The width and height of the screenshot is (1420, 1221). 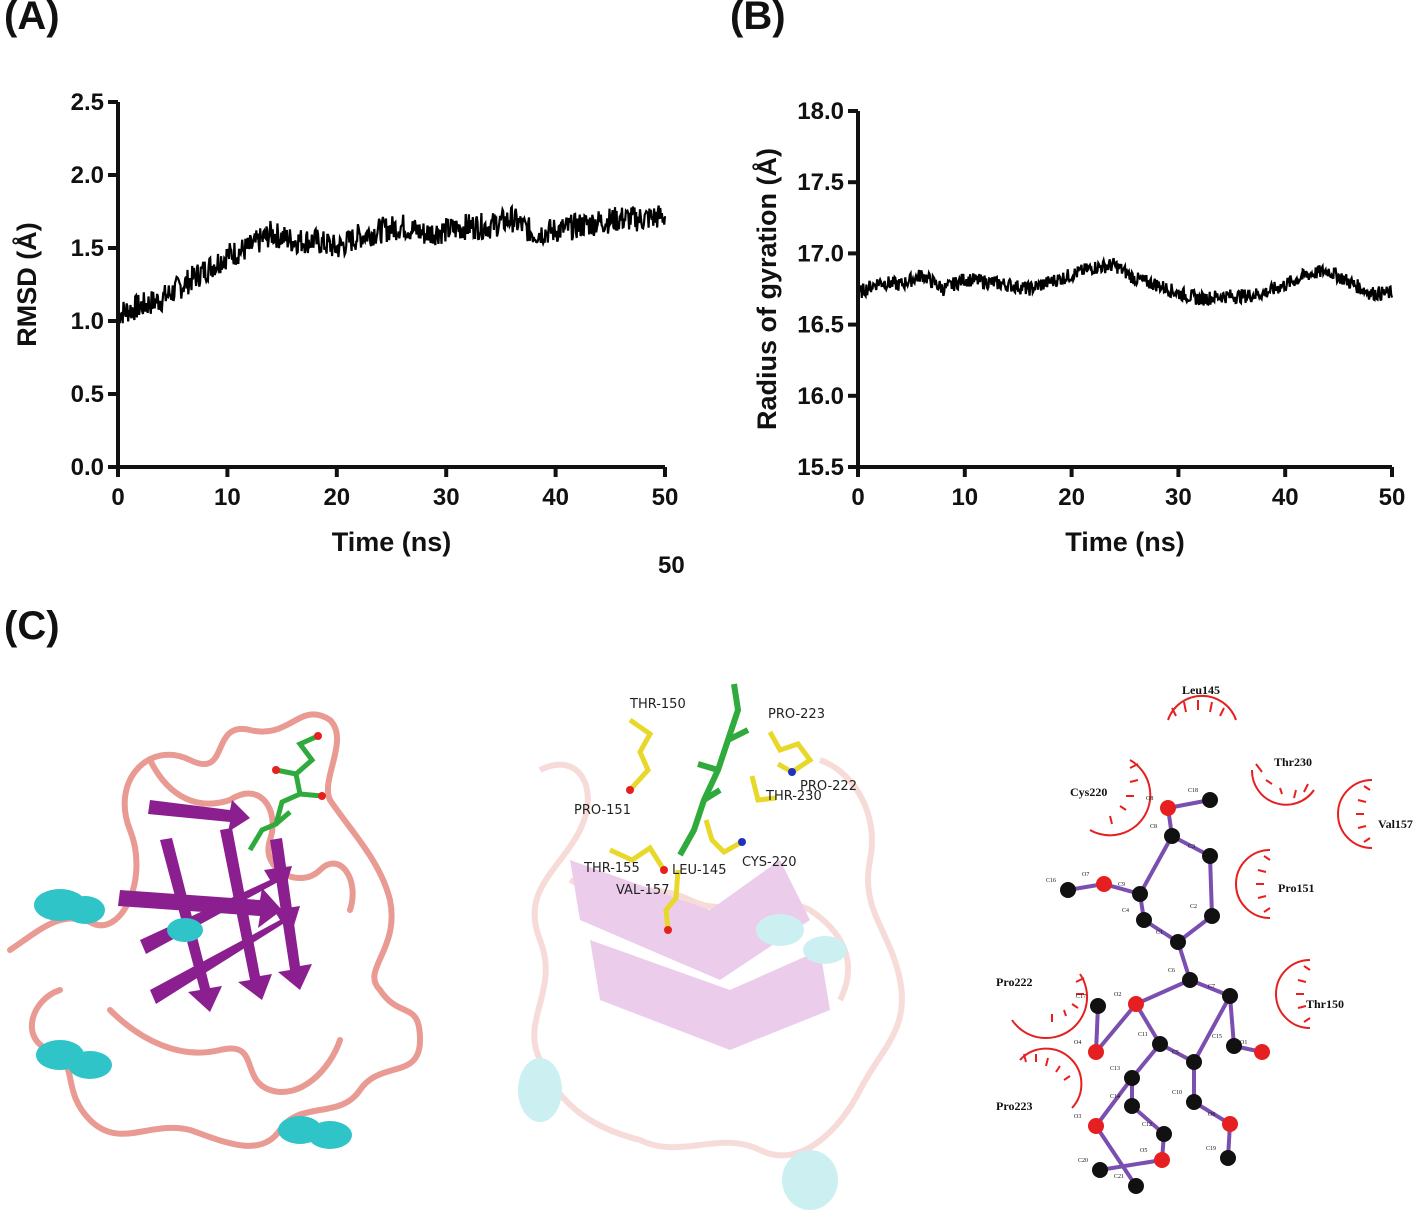 What do you see at coordinates (1081, 997) in the screenshot?
I see `atom-label: C17` at bounding box center [1081, 997].